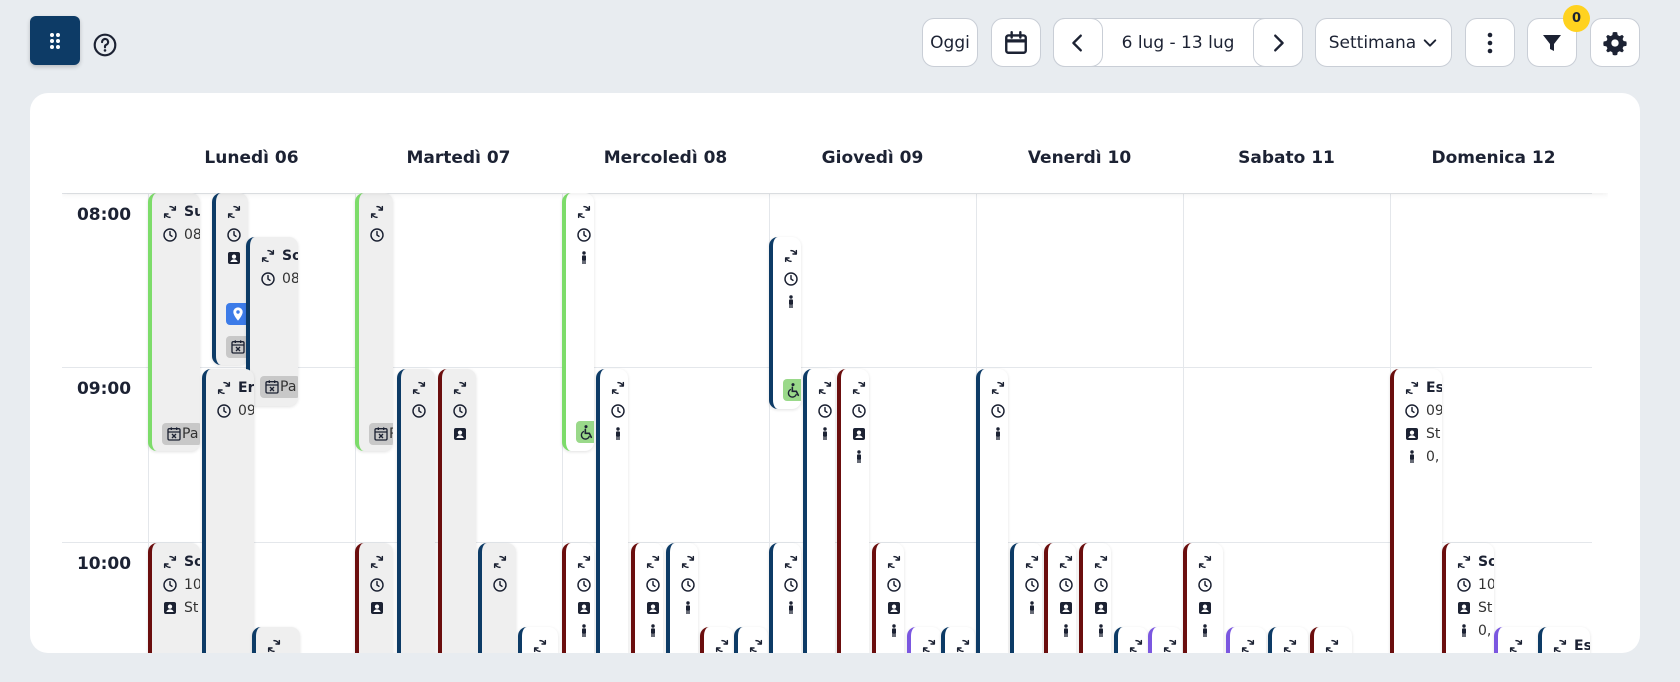 This screenshot has height=682, width=1680. I want to click on calendar-event: P, so click(374, 322).